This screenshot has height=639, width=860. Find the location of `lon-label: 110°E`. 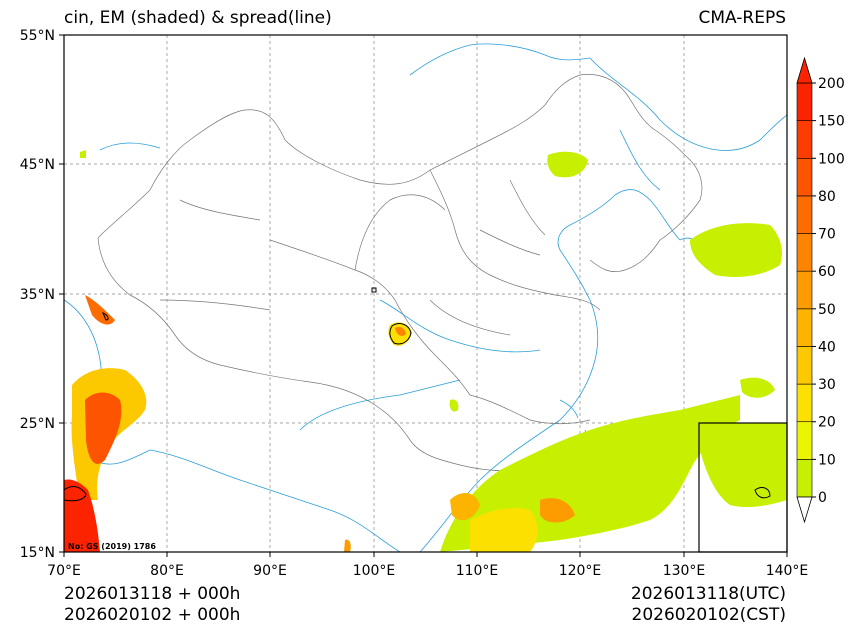

lon-label: 110°E is located at coordinates (477, 571).